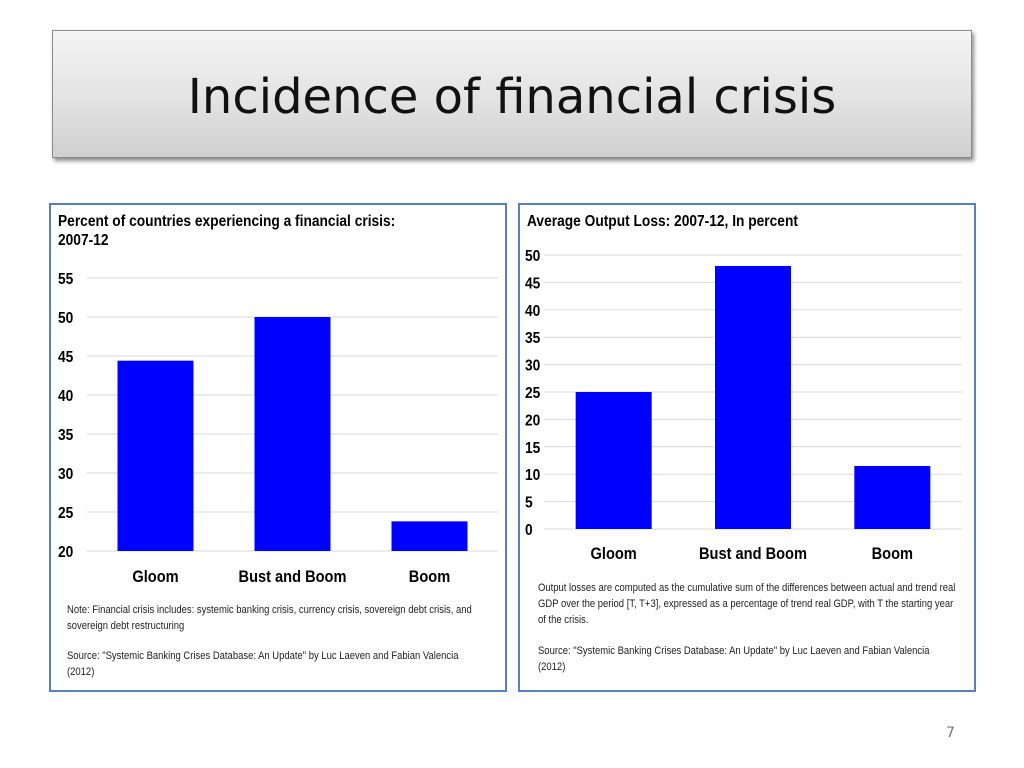 This screenshot has width=1024, height=768. I want to click on right-chart-bar-boom, so click(892, 497).